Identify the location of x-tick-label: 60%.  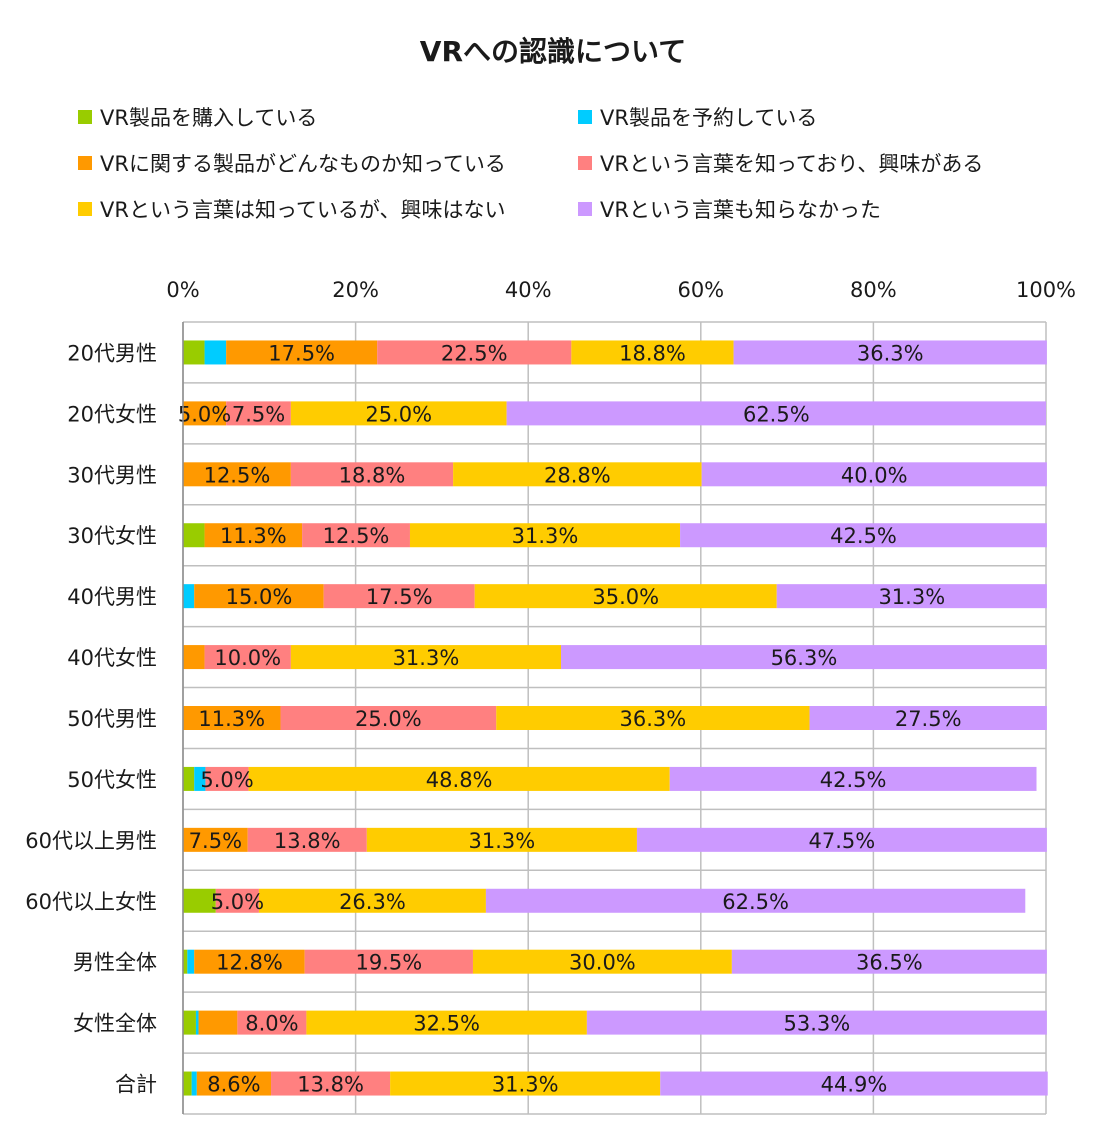
(700, 290).